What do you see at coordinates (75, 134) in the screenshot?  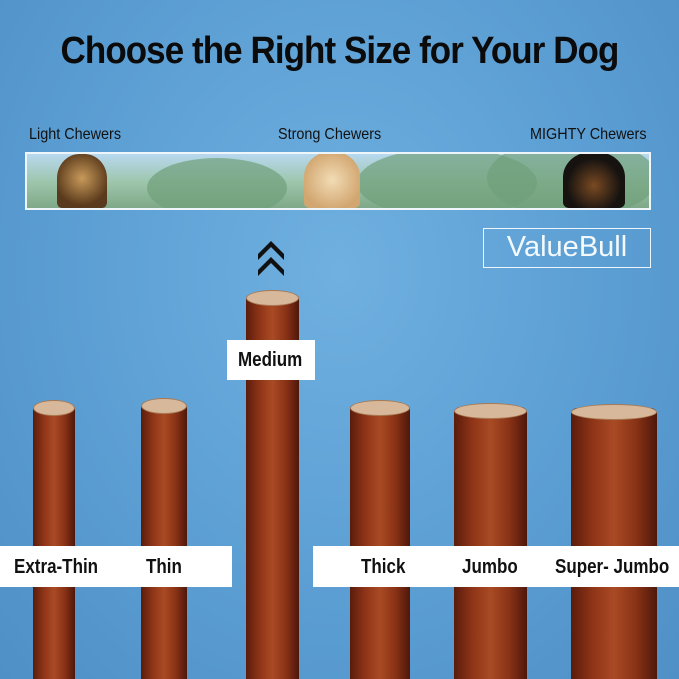 I see `chewer-level-light: Light Chewers` at bounding box center [75, 134].